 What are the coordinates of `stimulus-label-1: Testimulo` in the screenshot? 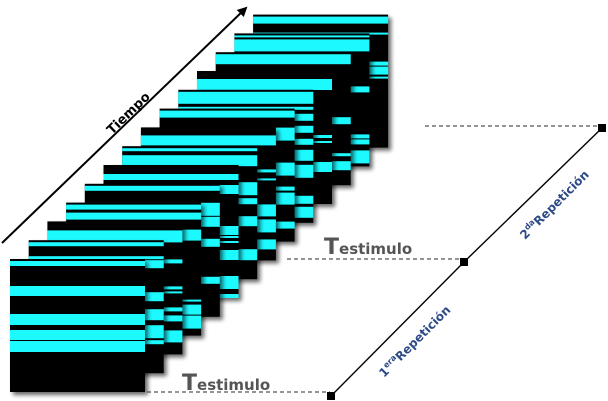 It's located at (226, 383).